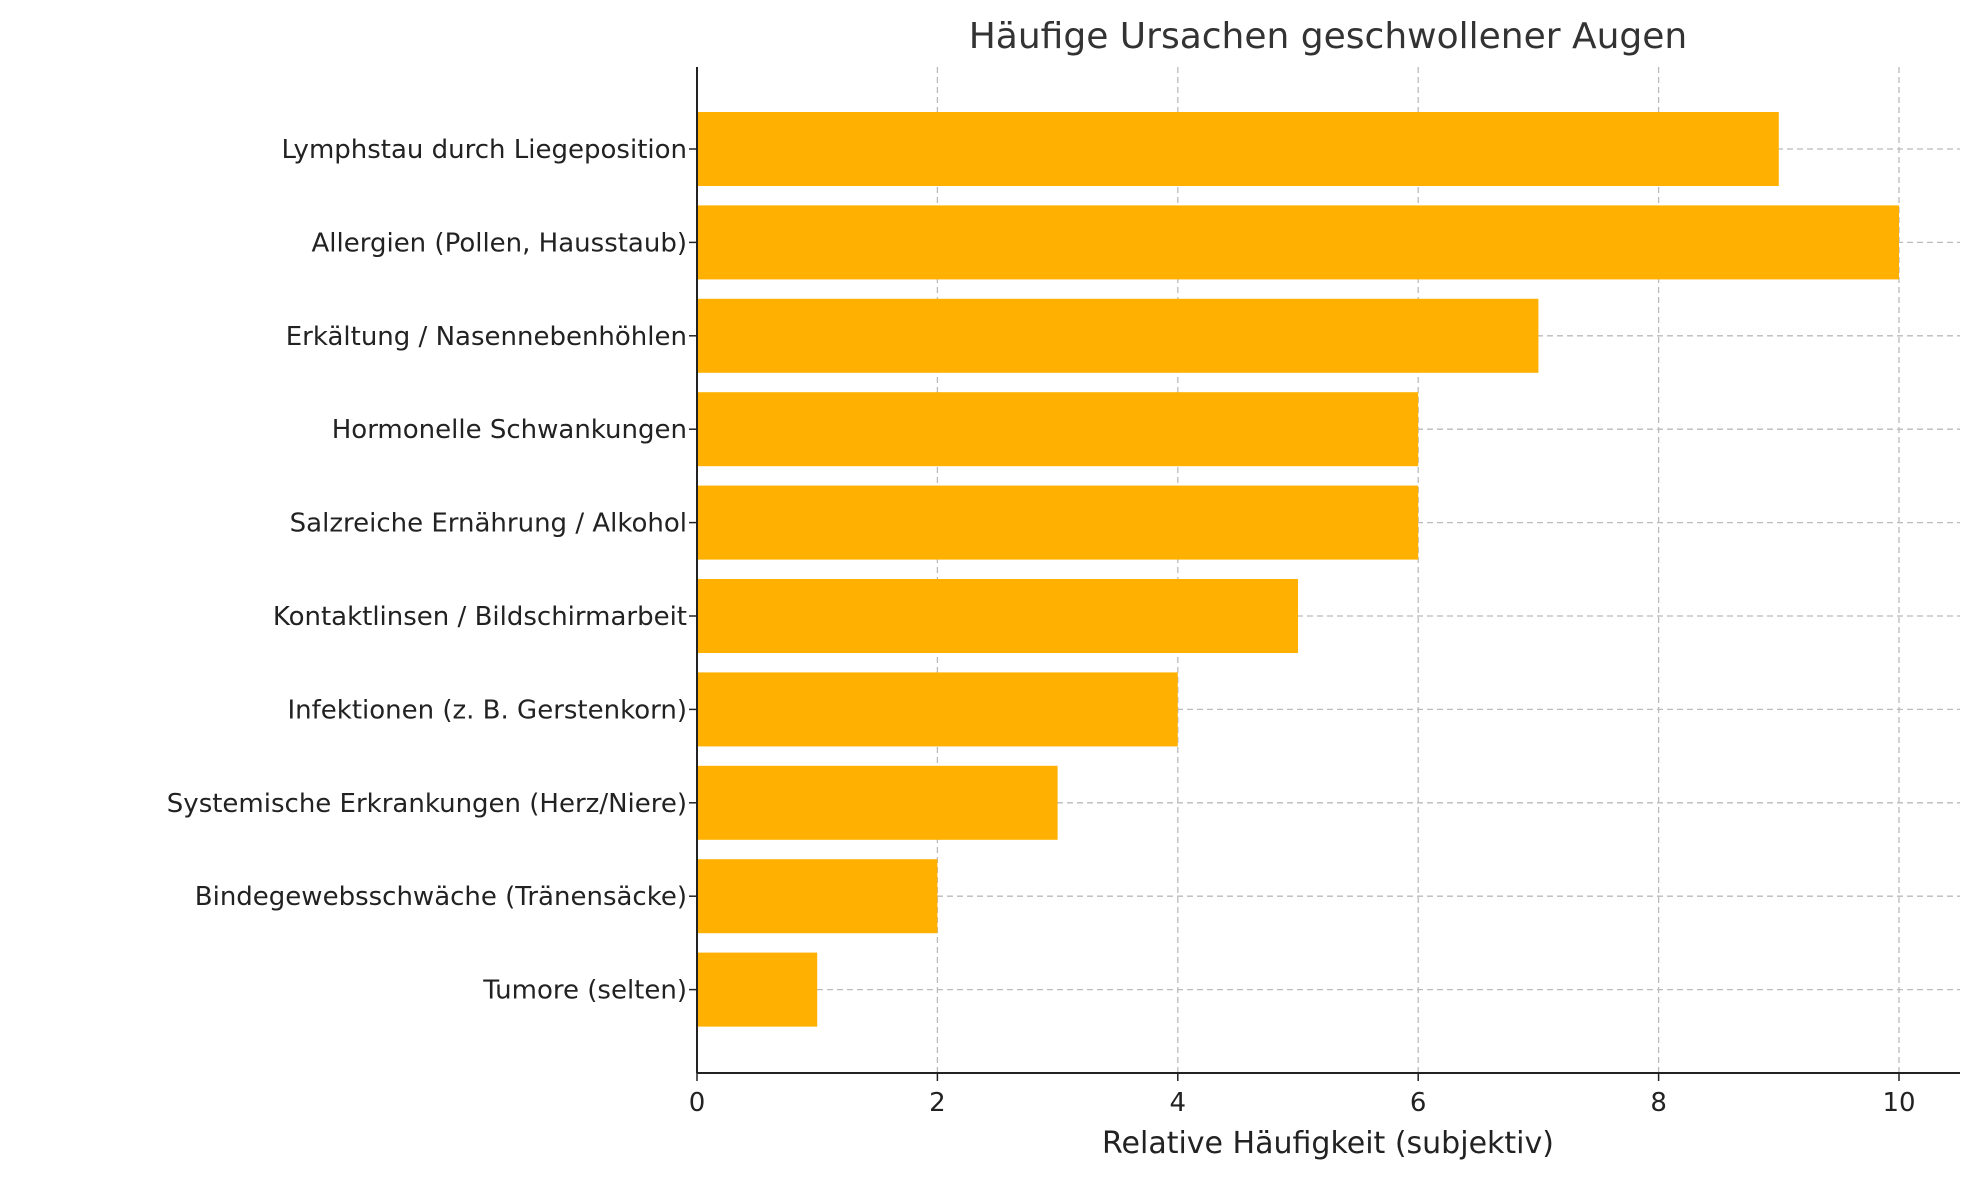 The height and width of the screenshot is (1180, 1979). Describe the element at coordinates (488, 524) in the screenshot. I see `category-label: Salzreiche Ernährung / Alkohol` at that location.